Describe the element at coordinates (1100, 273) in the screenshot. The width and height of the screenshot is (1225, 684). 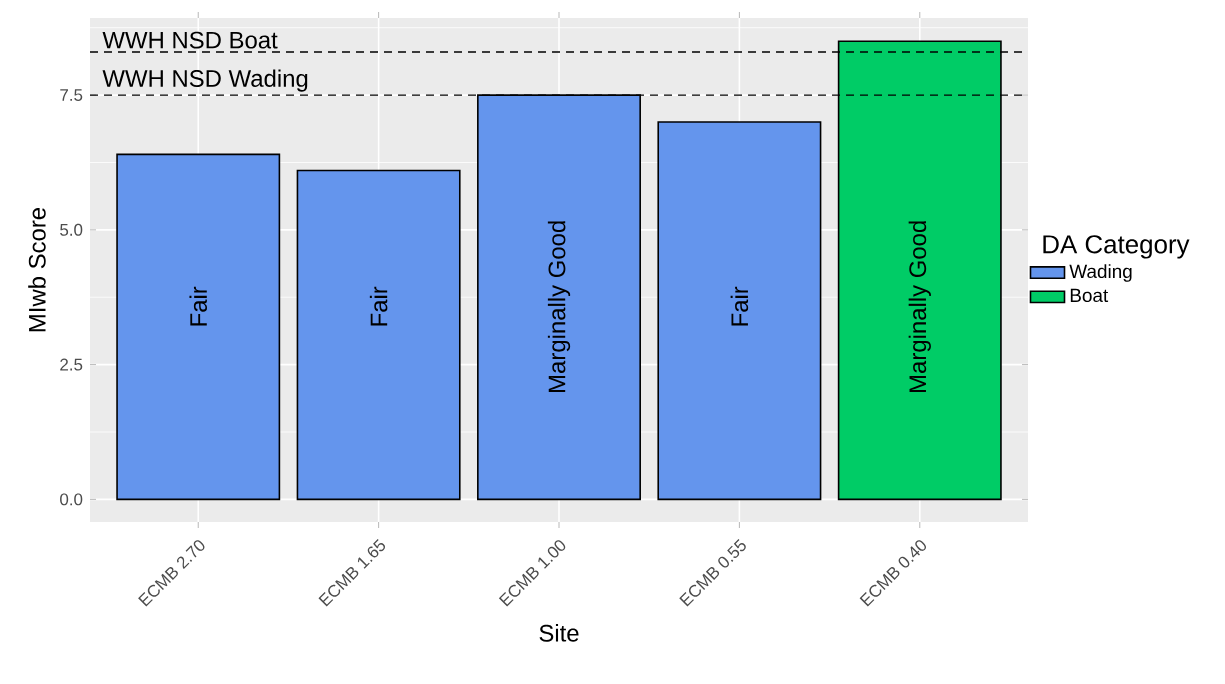
I see `legend-label: Wading` at that location.